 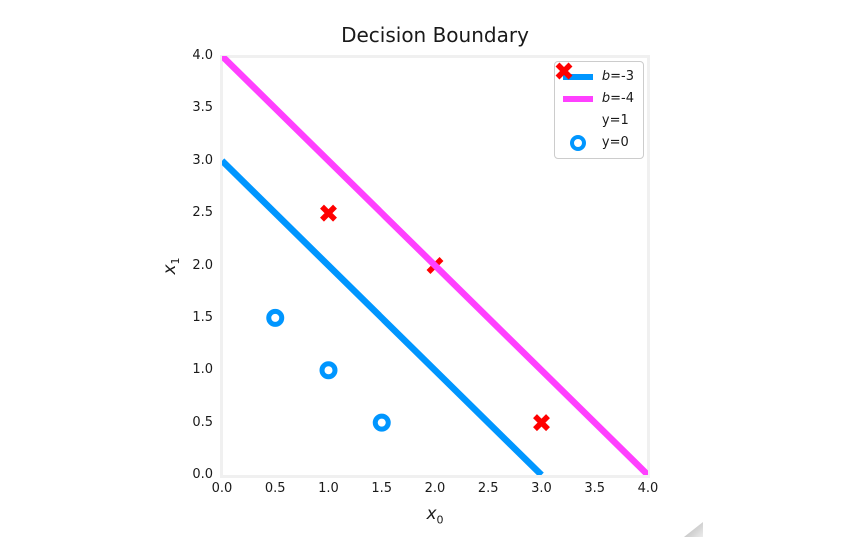 I want to click on legend-o-marker, so click(x=578, y=143).